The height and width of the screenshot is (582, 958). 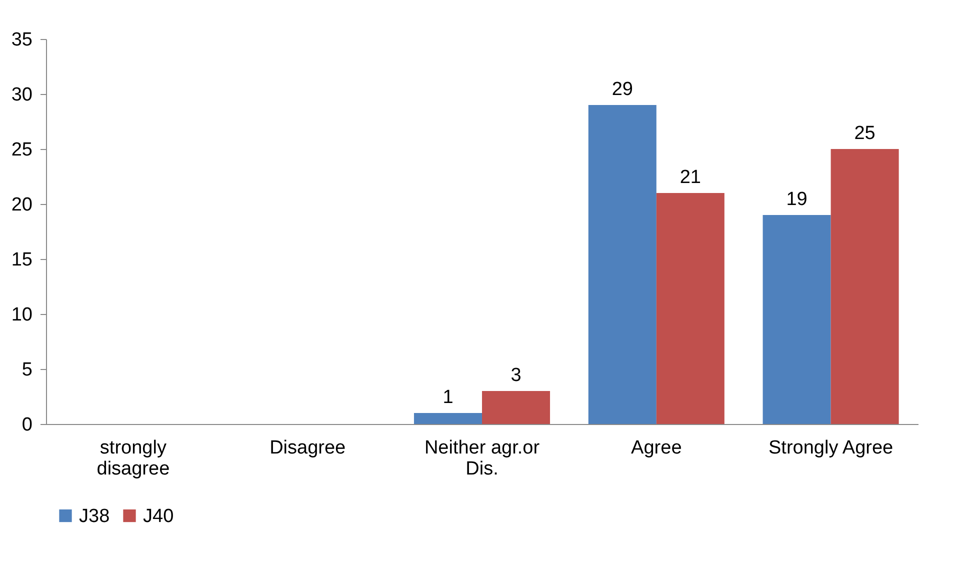 I want to click on y-tick-label: 20, so click(x=21, y=205).